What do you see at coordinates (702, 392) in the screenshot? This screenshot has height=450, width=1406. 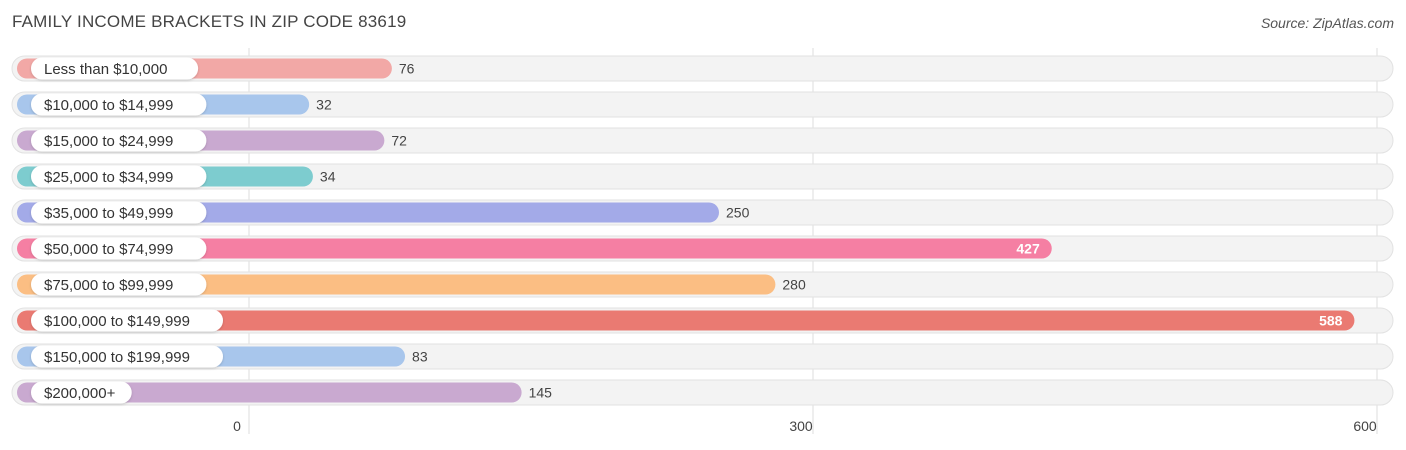 I see `bar-row: $200,000+ 145` at bounding box center [702, 392].